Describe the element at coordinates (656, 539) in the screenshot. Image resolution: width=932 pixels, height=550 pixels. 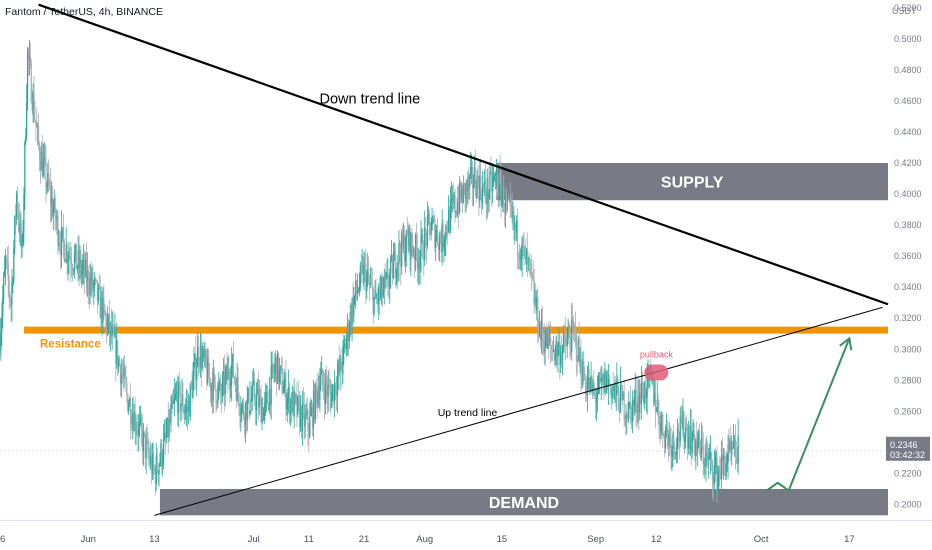
I see `x-tick-label: 12` at that location.